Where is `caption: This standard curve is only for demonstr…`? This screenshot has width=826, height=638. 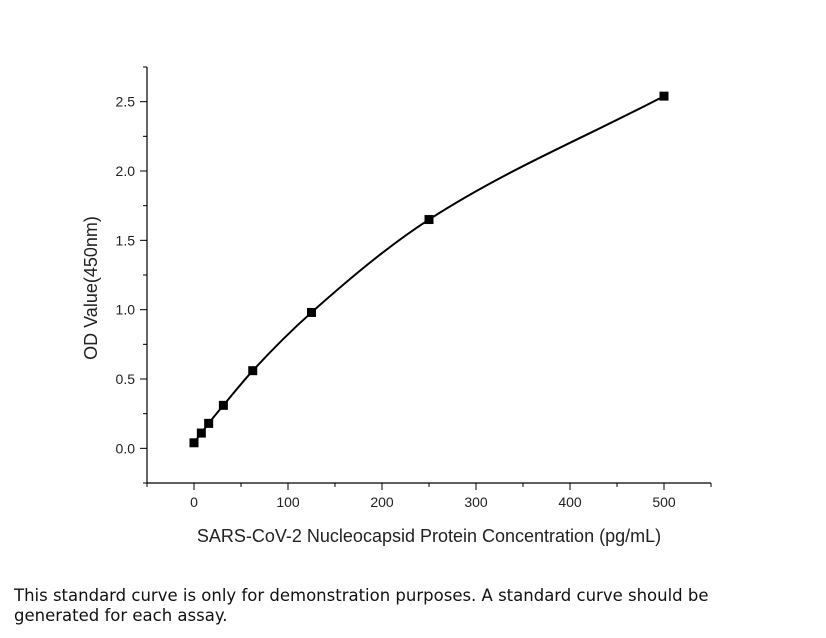 caption: This standard curve is only for demonstr… is located at coordinates (361, 605).